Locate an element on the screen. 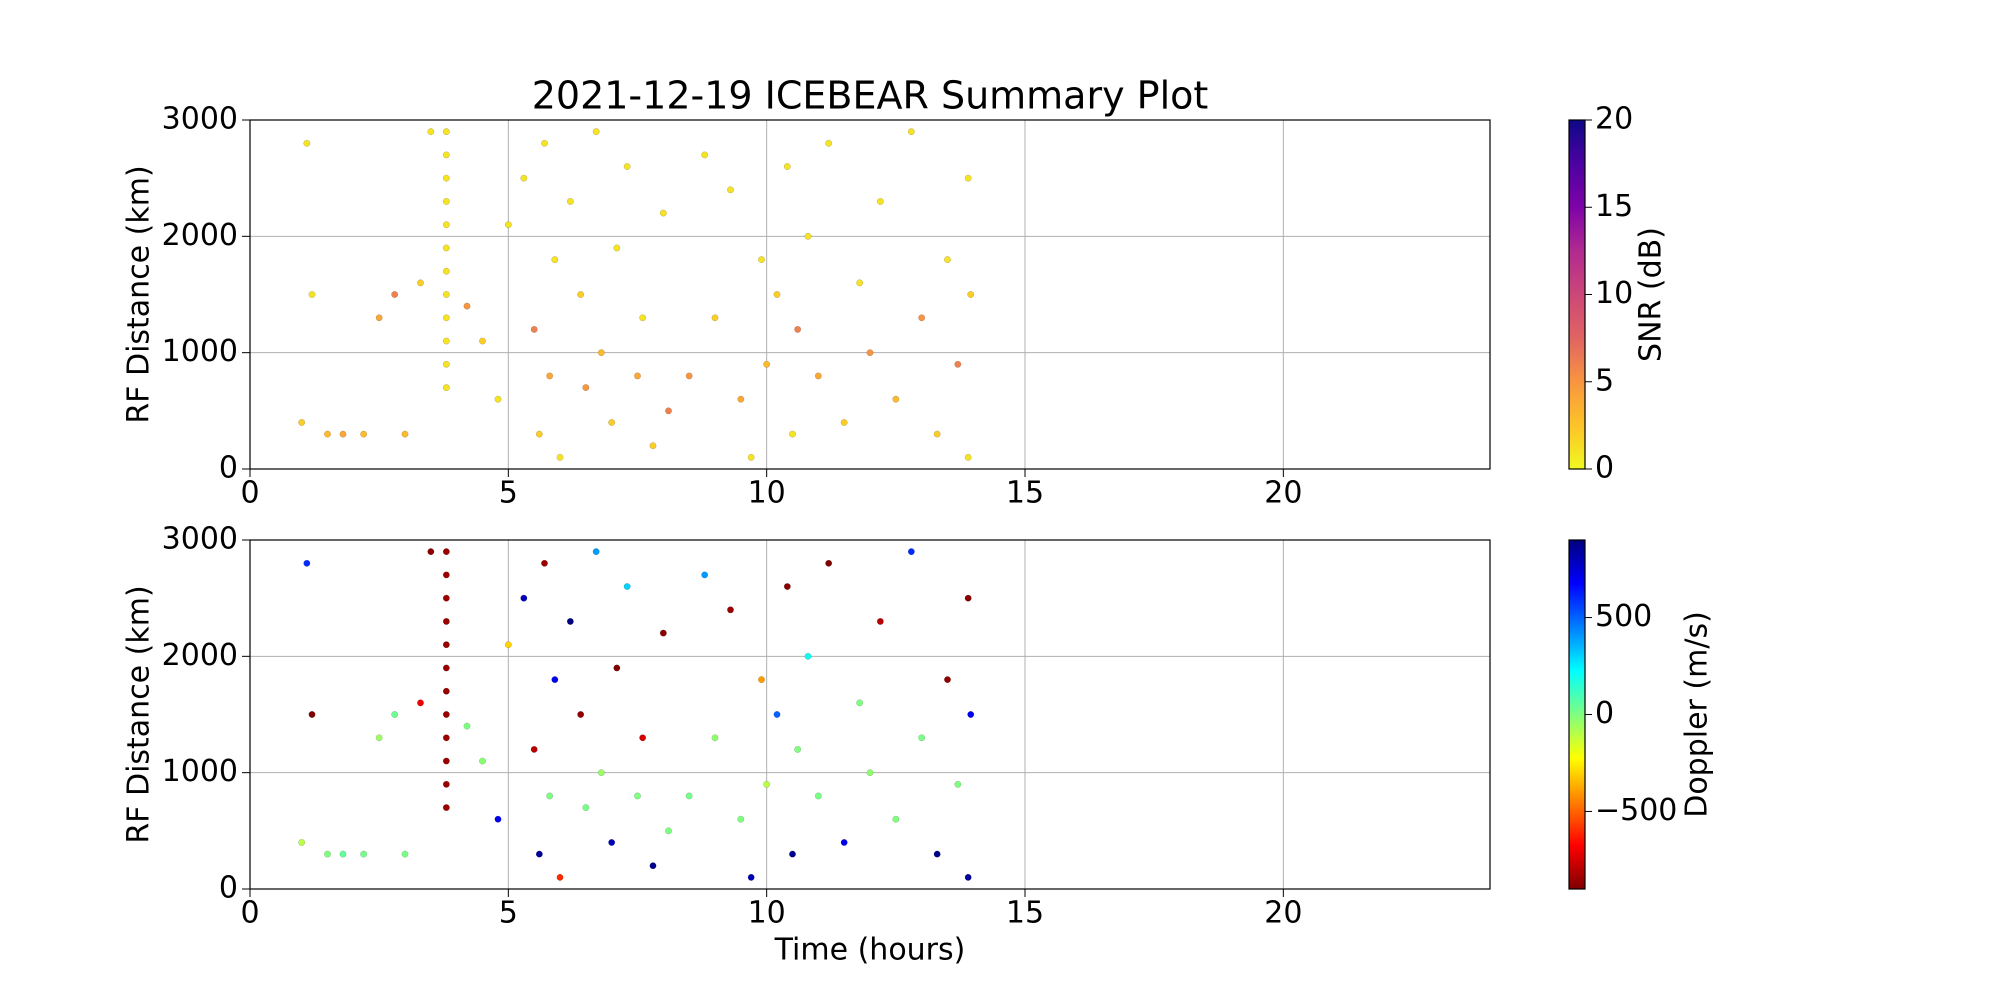 The width and height of the screenshot is (2000, 1000). colorbar-tick-label: 500 is located at coordinates (1623, 616).